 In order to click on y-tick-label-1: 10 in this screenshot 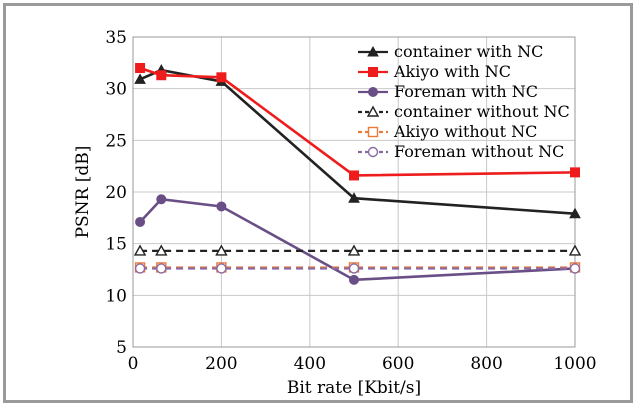, I will do `click(116, 296)`.